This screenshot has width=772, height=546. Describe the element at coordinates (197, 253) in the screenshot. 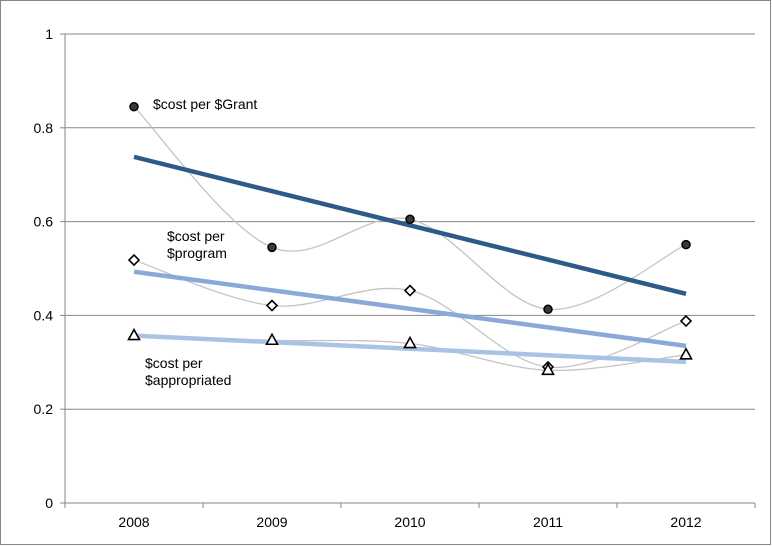

I see `series-annotation: $program` at that location.